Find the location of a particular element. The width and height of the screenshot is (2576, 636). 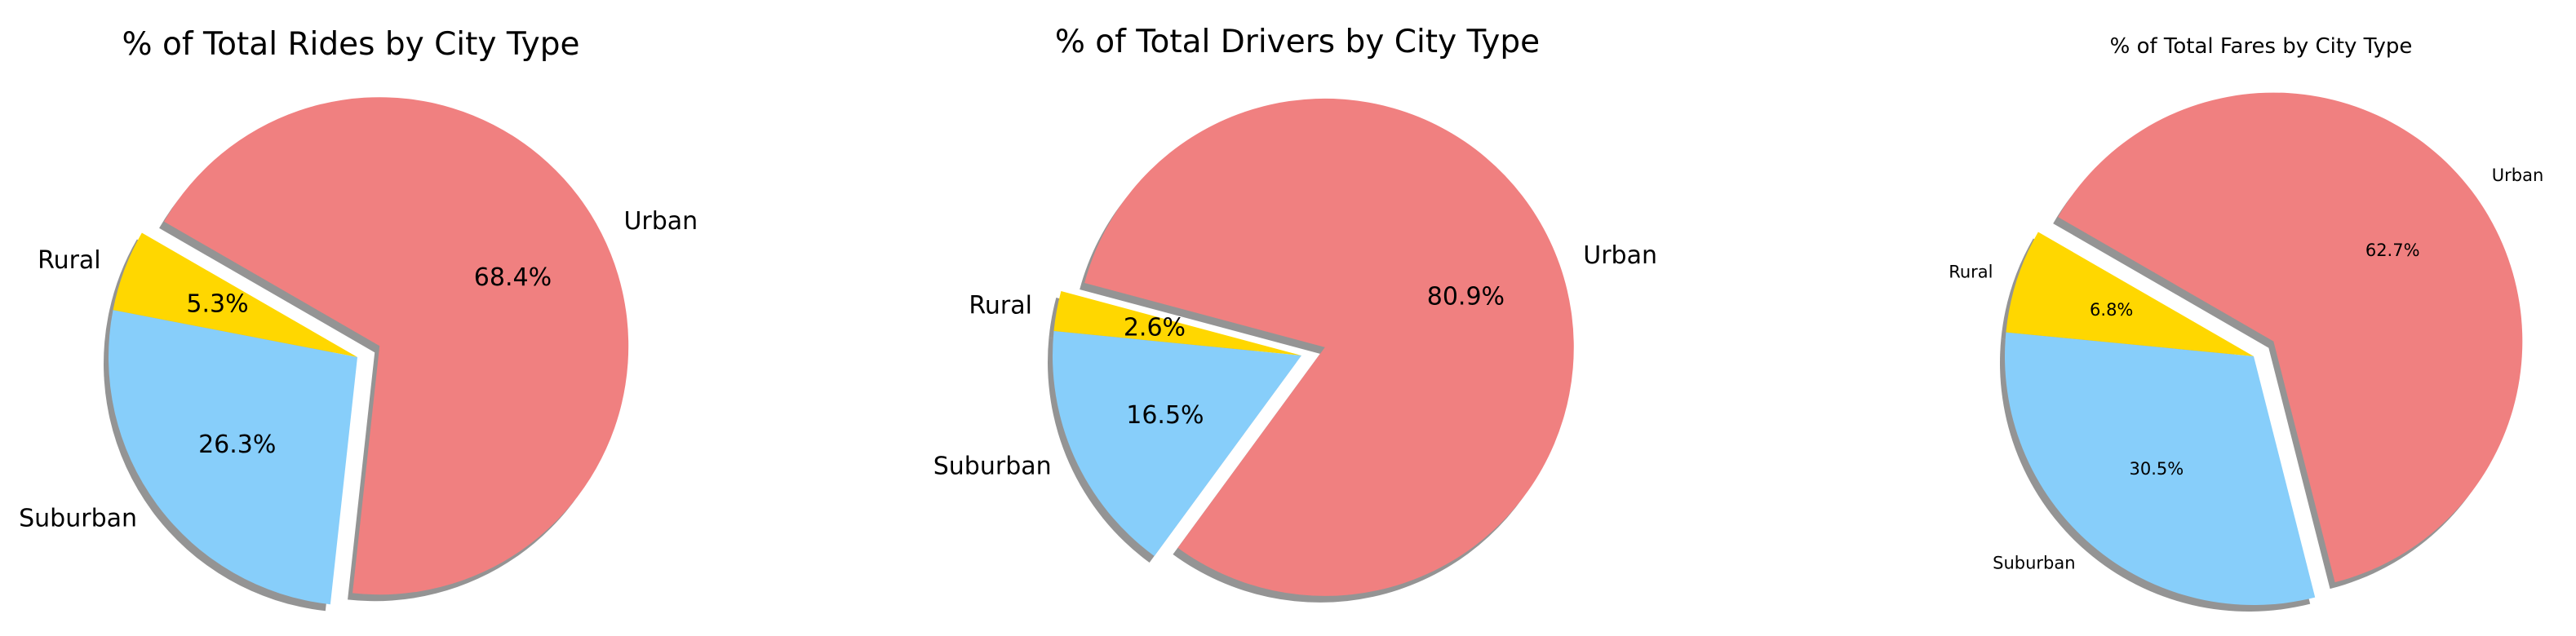

drivers-urban-percent-label: 80.9% is located at coordinates (1466, 297).